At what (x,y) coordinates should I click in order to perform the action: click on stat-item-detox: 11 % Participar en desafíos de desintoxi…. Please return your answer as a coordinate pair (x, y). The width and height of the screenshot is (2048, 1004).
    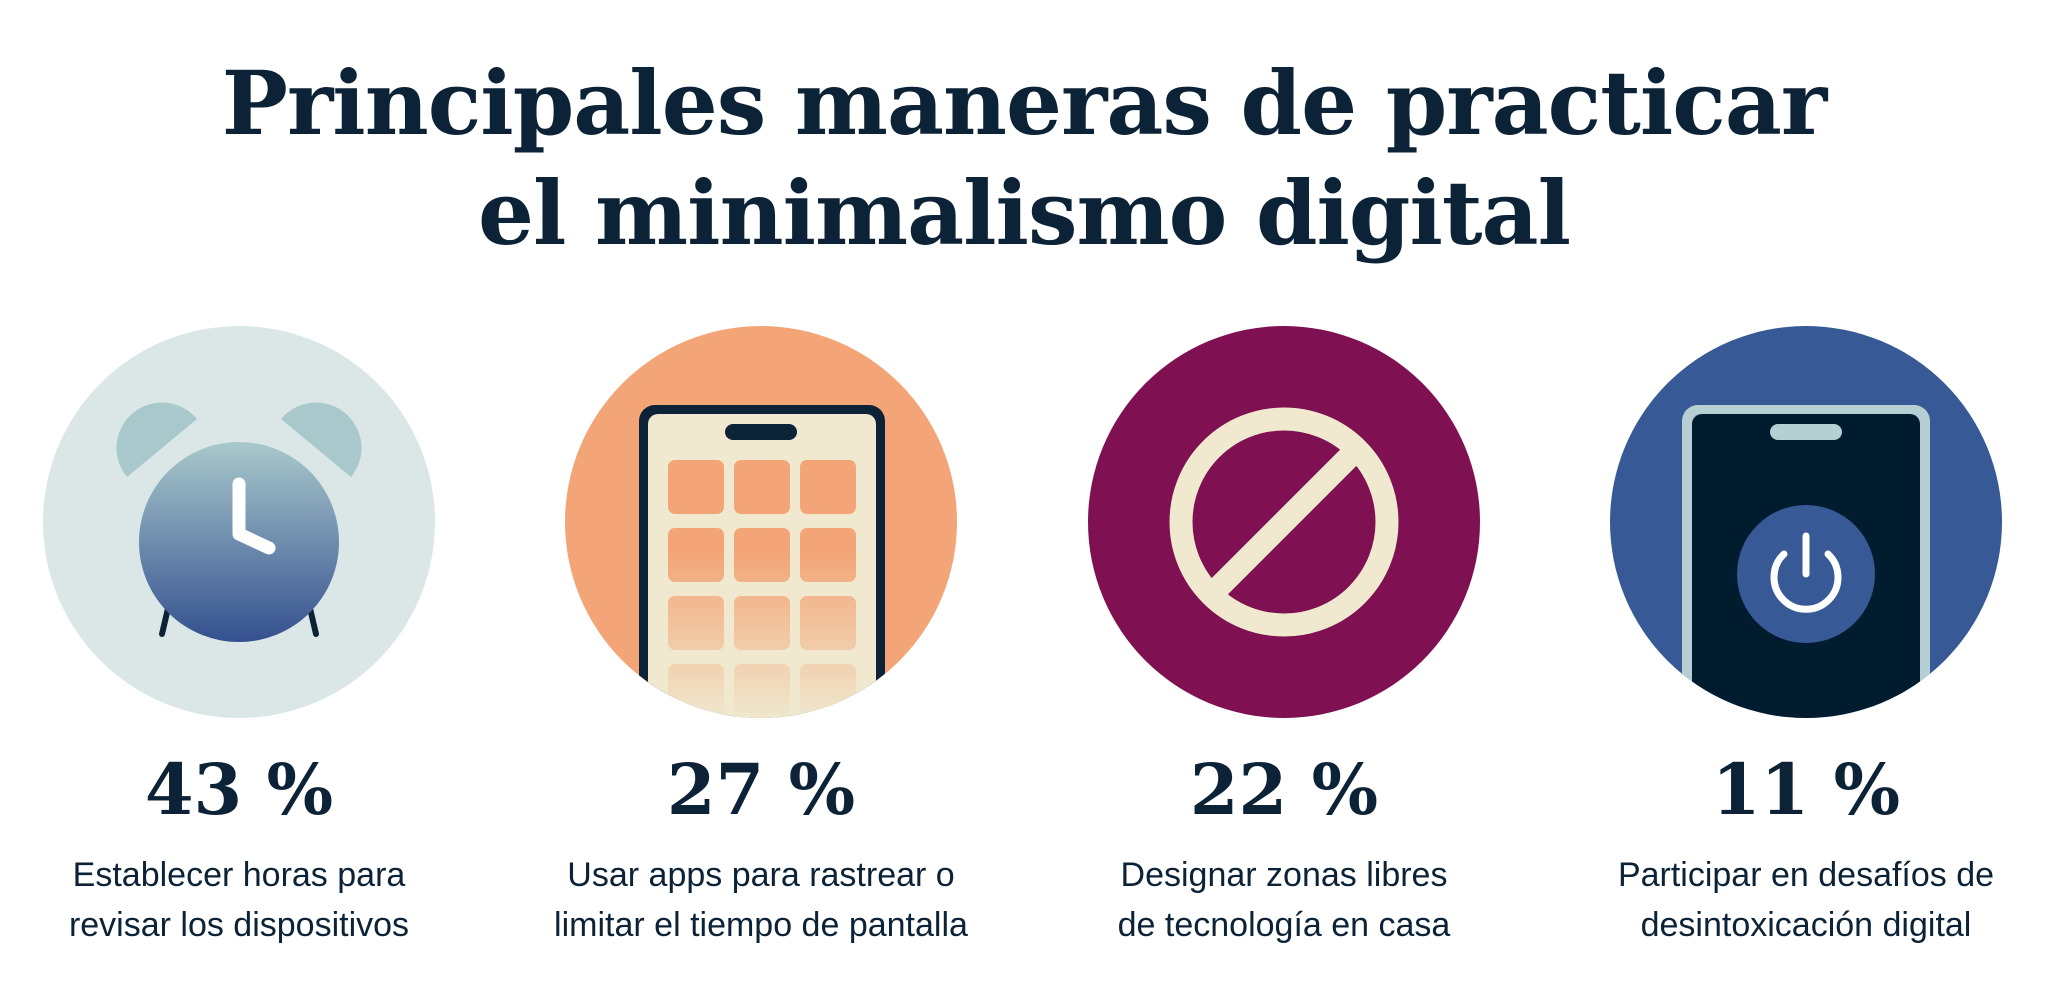
    Looking at the image, I should click on (1806, 638).